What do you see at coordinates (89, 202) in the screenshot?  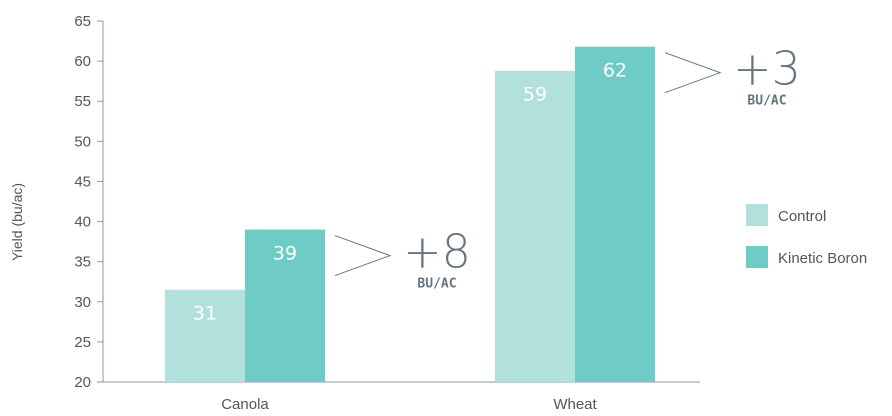 I see `y-axis: 20 25 30 35 40 45 50 55 60 65` at bounding box center [89, 202].